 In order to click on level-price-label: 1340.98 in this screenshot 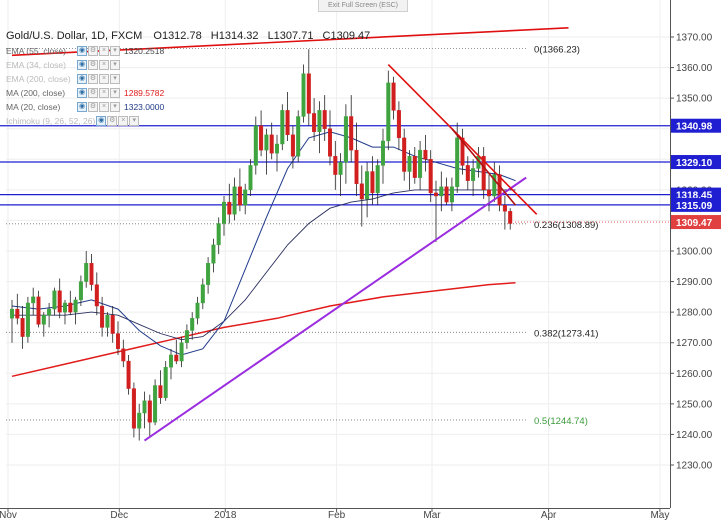, I will do `click(694, 127)`.